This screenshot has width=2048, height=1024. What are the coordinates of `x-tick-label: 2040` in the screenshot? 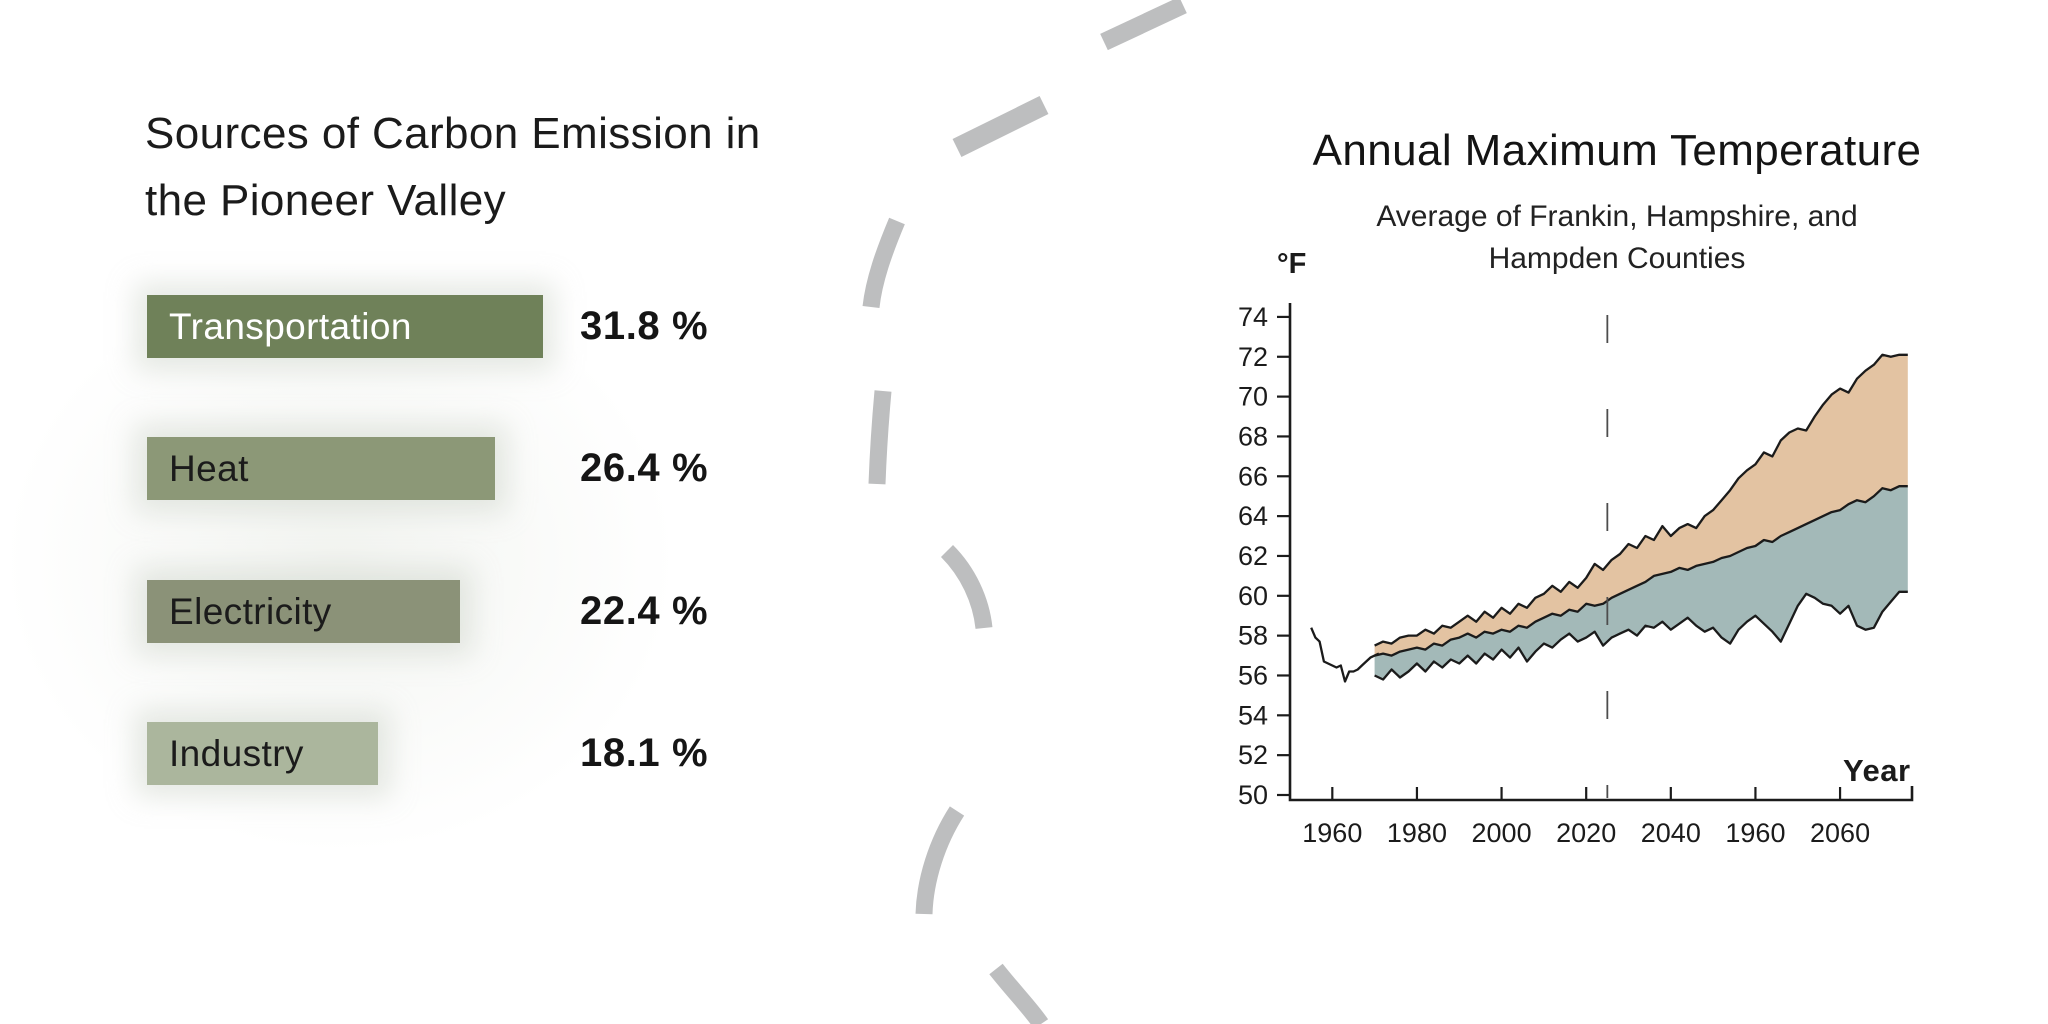 It's located at (1671, 833).